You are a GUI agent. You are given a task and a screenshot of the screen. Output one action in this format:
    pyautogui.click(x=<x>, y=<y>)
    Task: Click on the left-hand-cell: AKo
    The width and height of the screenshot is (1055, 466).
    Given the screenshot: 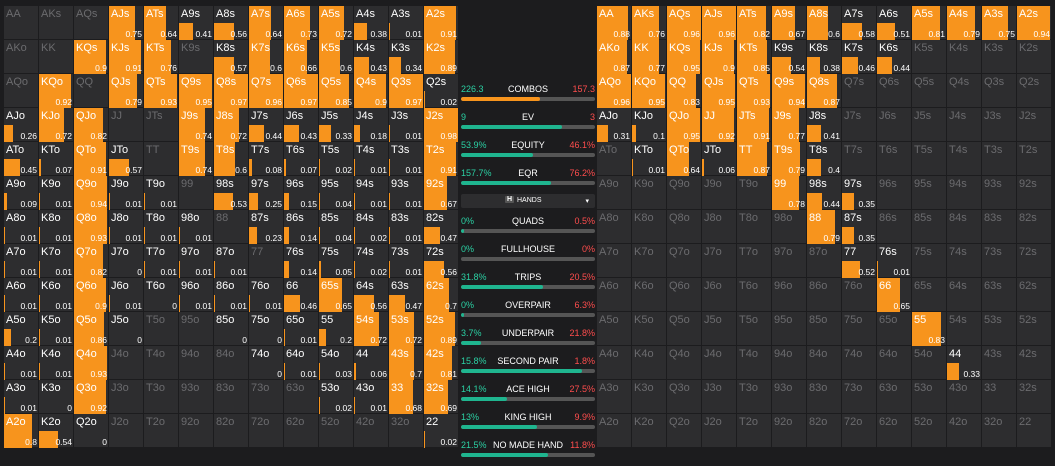 What is the action you would take?
    pyautogui.click(x=21, y=57)
    